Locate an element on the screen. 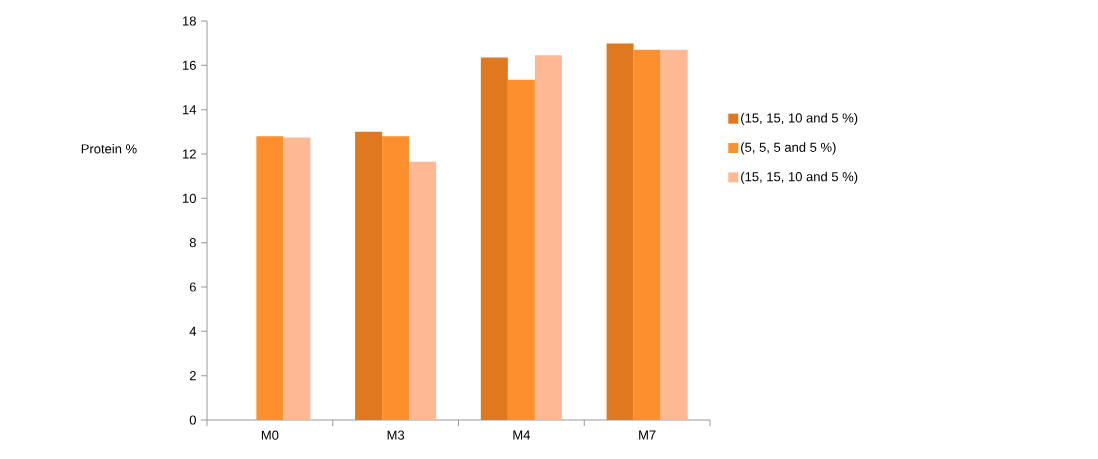 Image resolution: width=1098 pixels, height=459 pixels. legend-label: (5, 5, 5 and 5 %) is located at coordinates (788, 148).